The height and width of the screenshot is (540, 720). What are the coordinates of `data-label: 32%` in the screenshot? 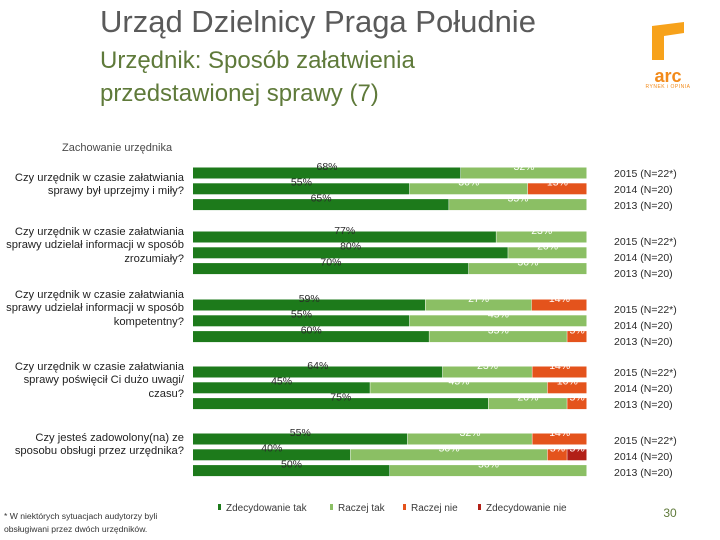 It's located at (523, 167).